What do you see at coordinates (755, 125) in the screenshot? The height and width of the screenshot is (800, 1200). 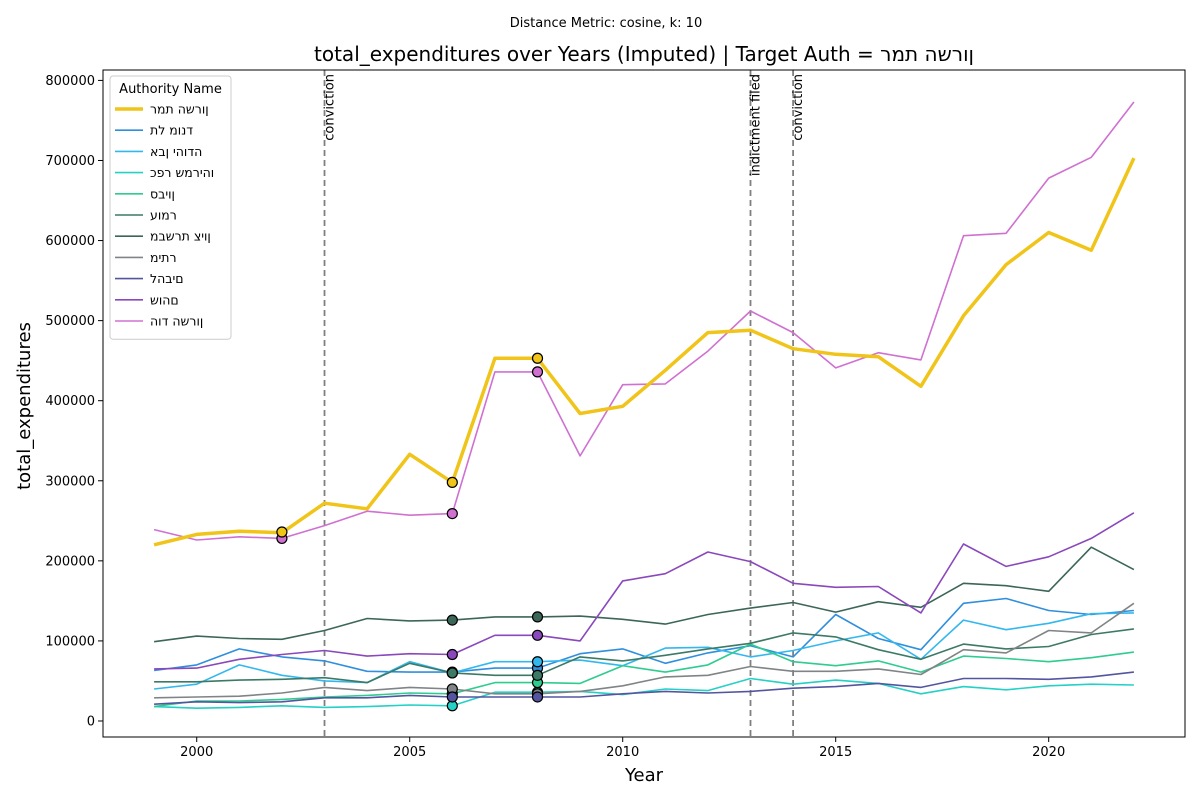 I see `event-label: indictment filed` at bounding box center [755, 125].